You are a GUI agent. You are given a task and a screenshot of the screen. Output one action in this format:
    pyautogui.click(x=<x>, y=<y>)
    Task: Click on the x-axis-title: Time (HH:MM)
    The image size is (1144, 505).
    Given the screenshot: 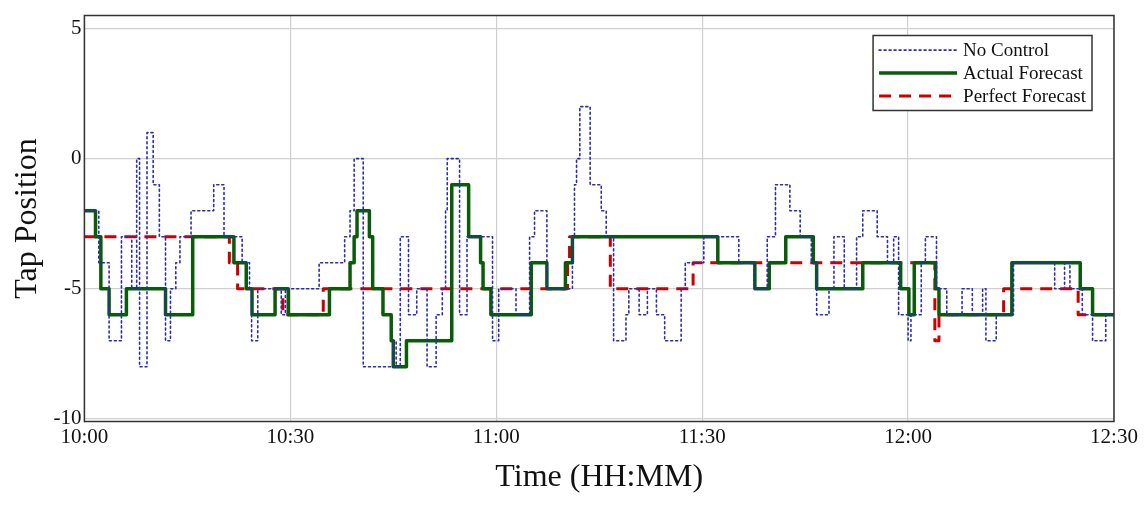 What is the action you would take?
    pyautogui.click(x=599, y=475)
    